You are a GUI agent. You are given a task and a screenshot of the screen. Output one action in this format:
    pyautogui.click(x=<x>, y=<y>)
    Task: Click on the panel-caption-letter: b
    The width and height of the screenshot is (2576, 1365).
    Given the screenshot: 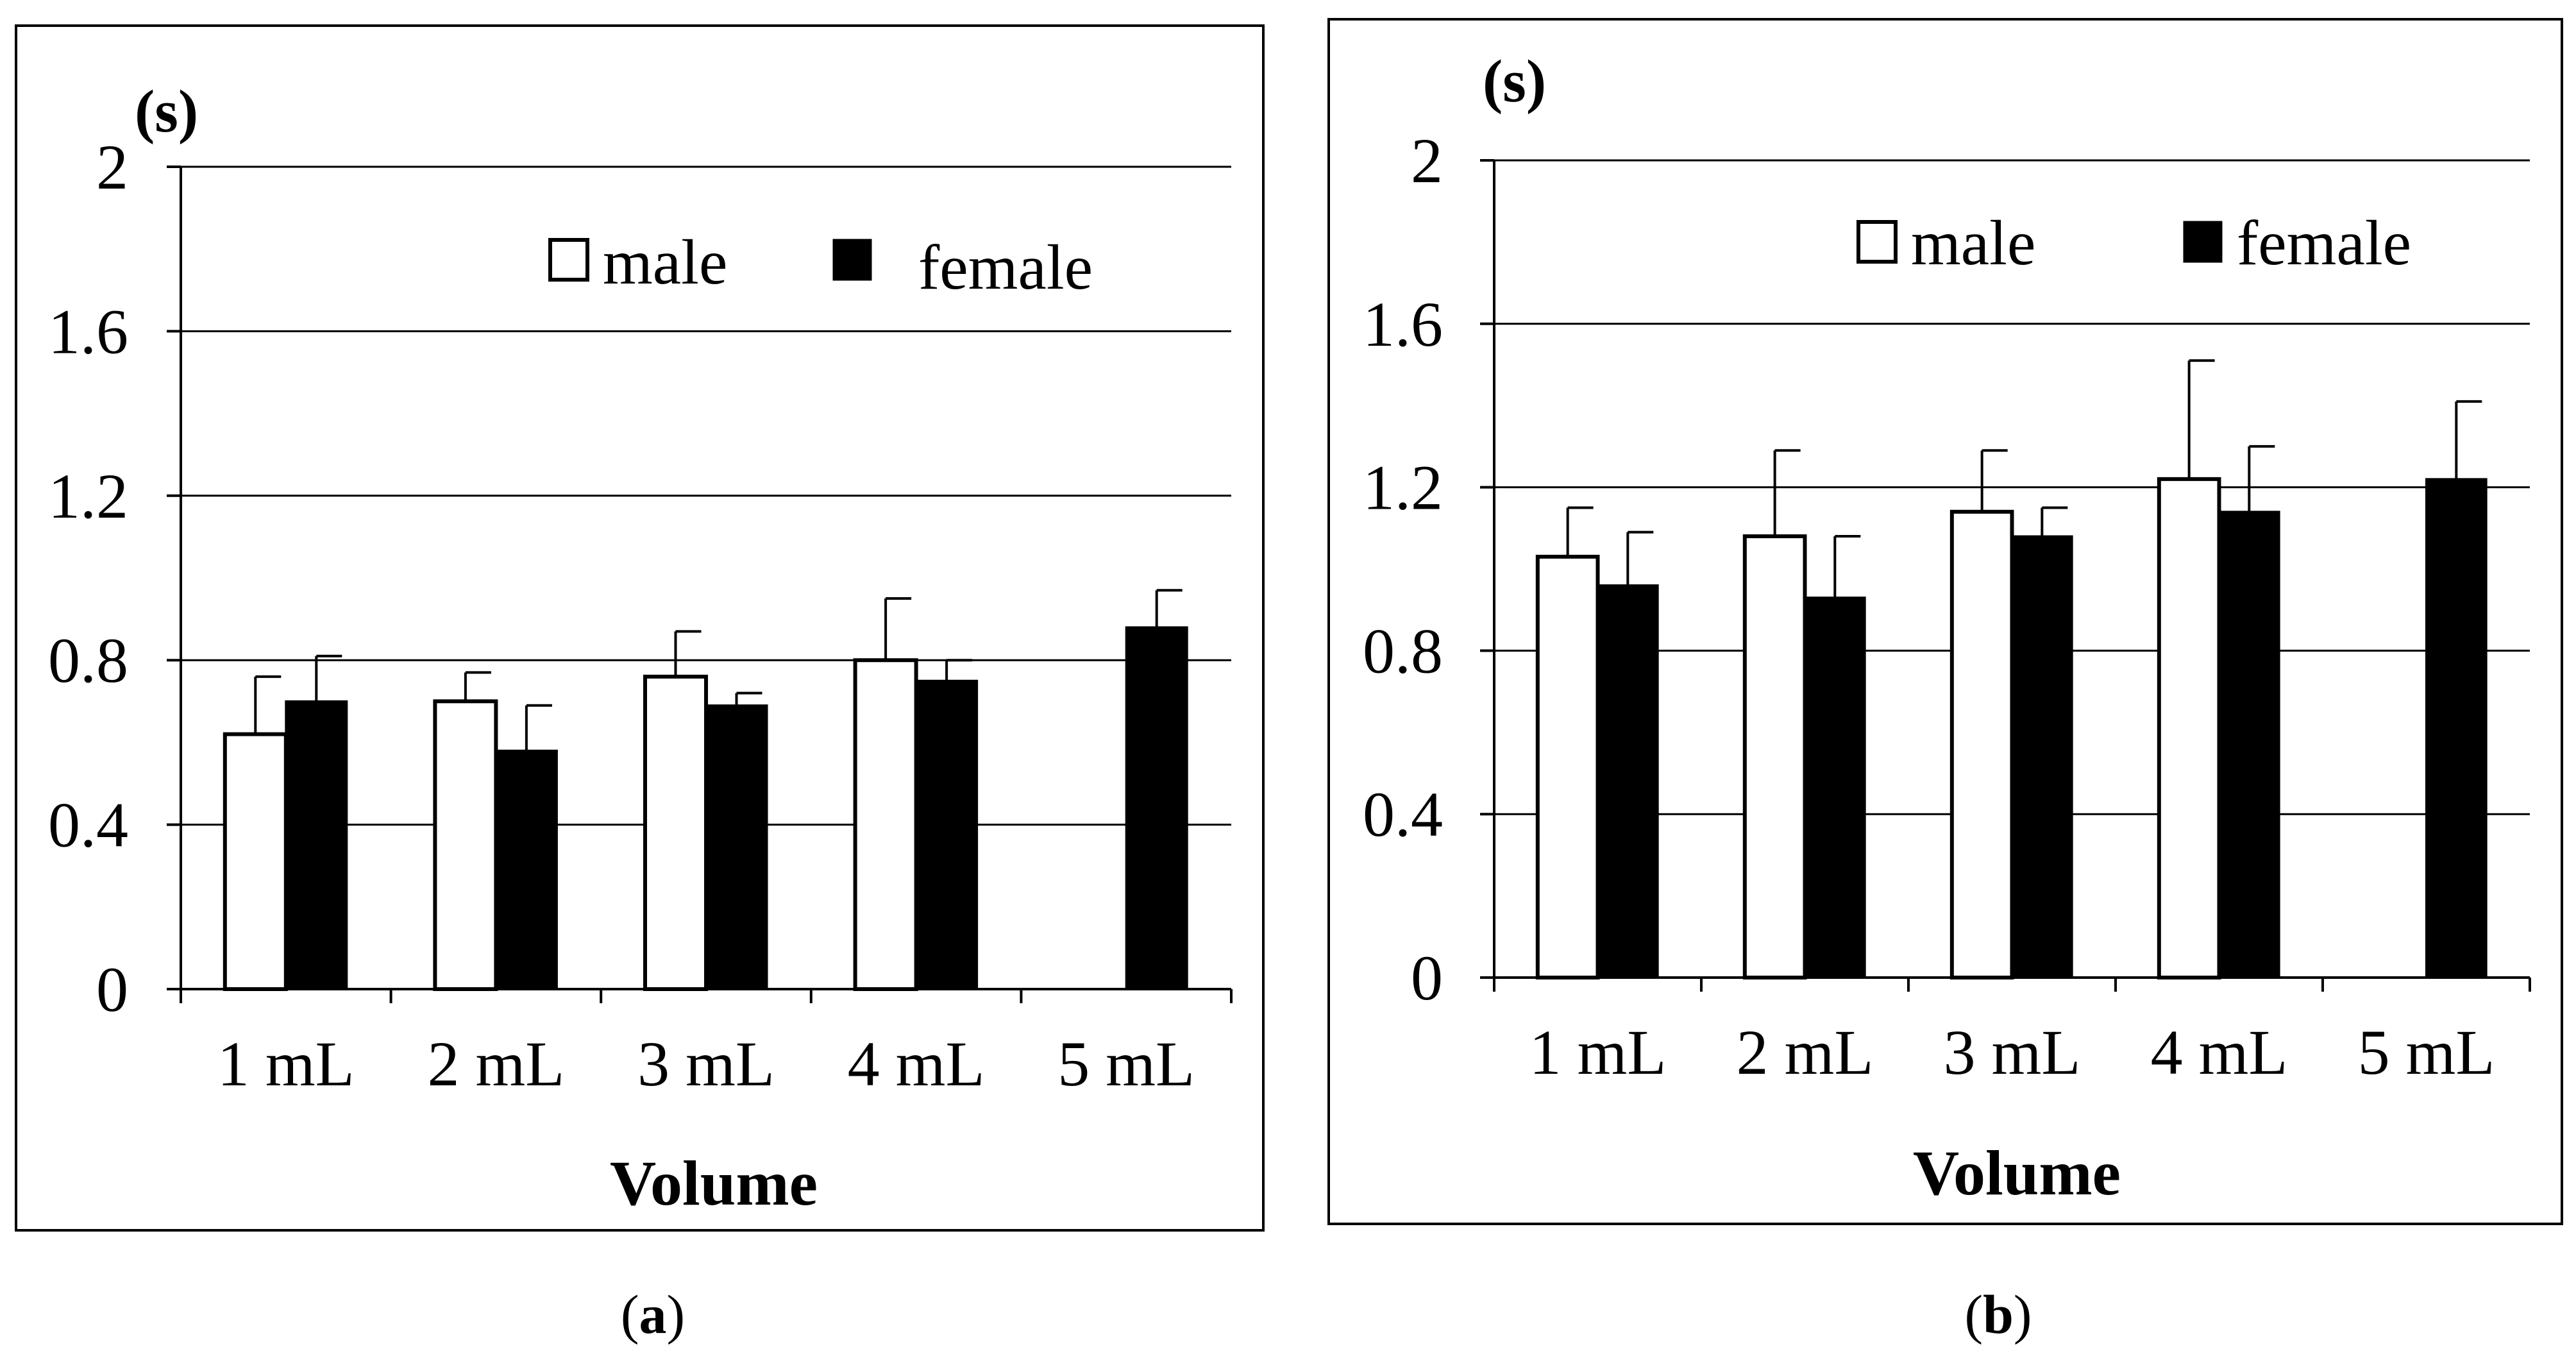 What is the action you would take?
    pyautogui.click(x=1998, y=1315)
    